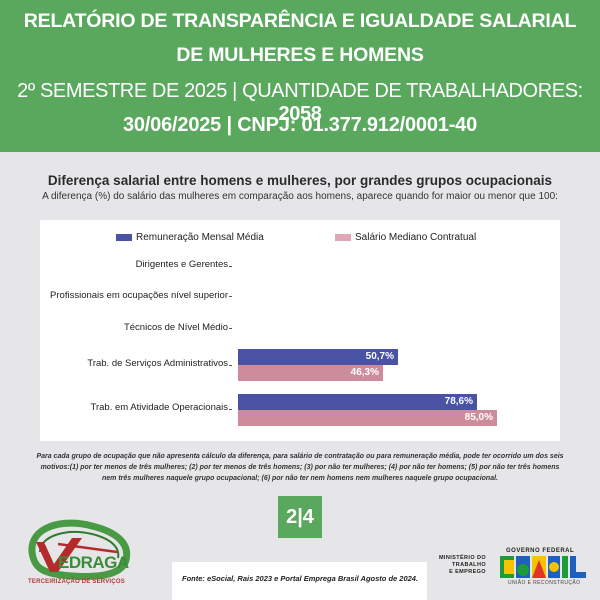 The height and width of the screenshot is (600, 600). Describe the element at coordinates (79, 549) in the screenshot. I see `vedraga-logo-icon: EDRAGA` at that location.